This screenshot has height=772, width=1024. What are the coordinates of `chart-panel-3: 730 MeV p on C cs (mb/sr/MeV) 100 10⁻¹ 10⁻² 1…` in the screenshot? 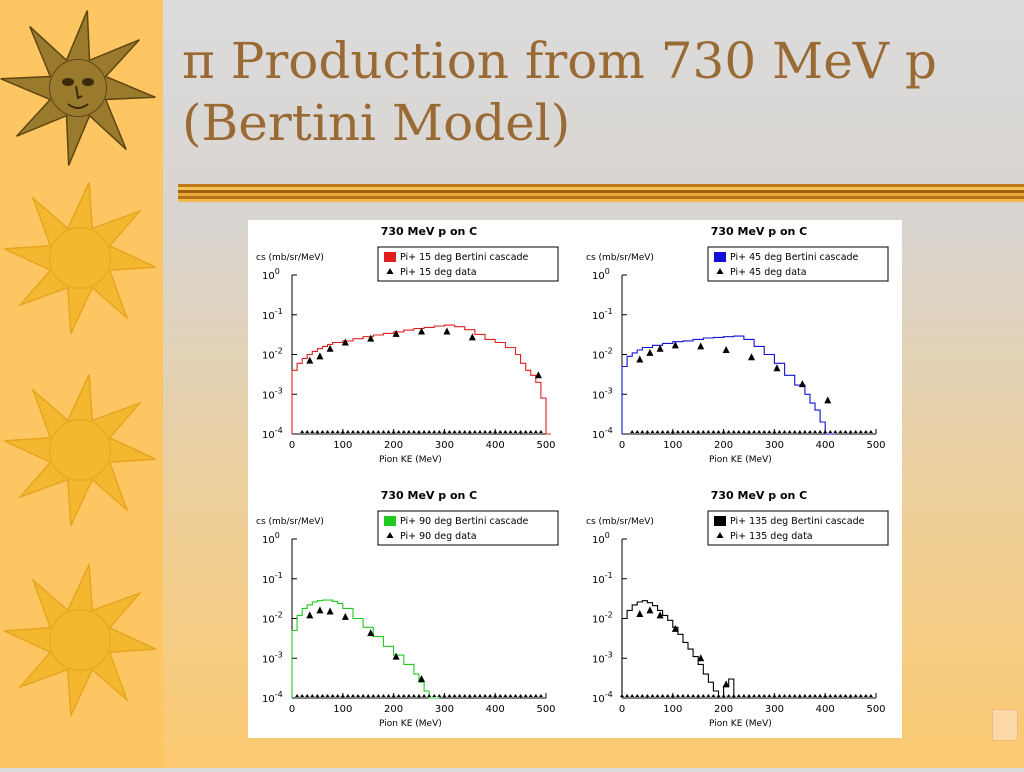 It's located at (407, 609).